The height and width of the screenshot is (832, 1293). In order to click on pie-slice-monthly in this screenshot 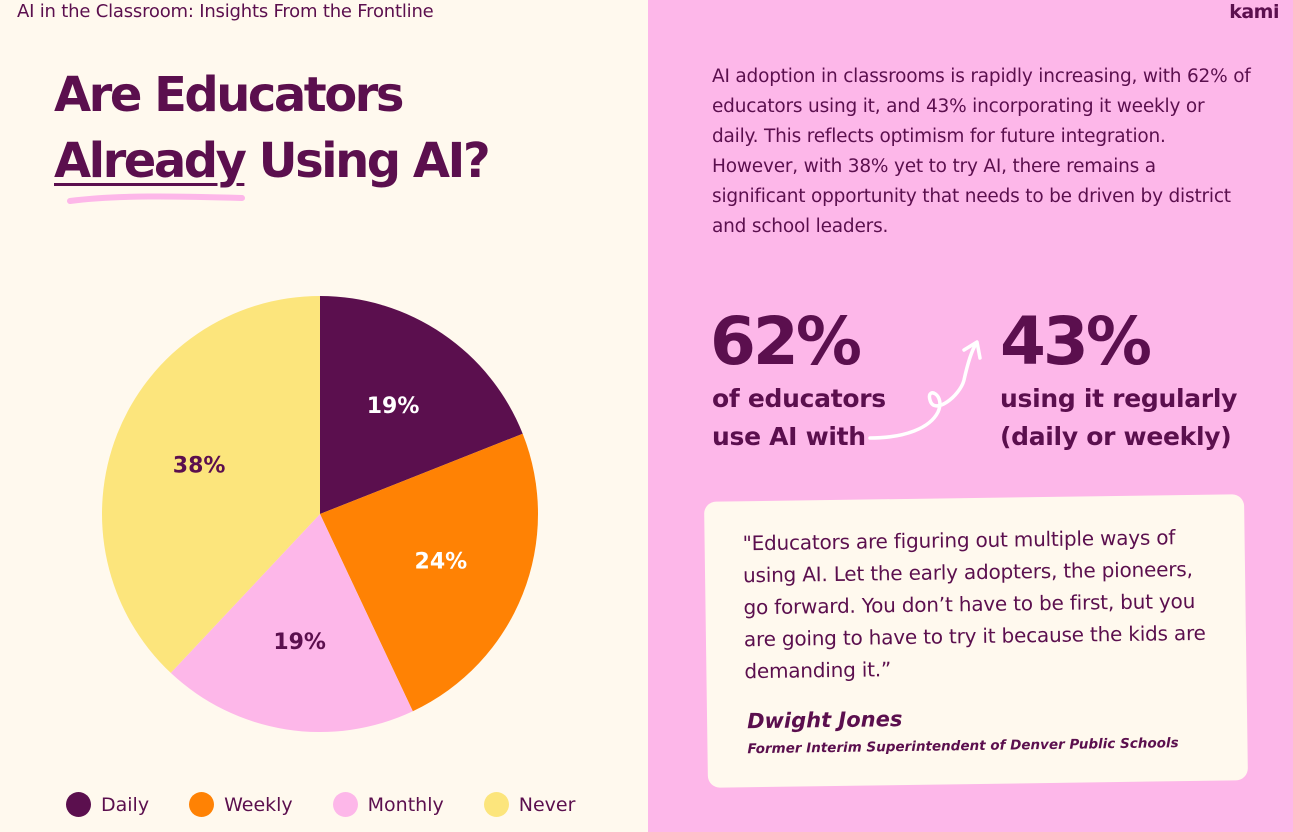, I will do `click(291, 623)`.